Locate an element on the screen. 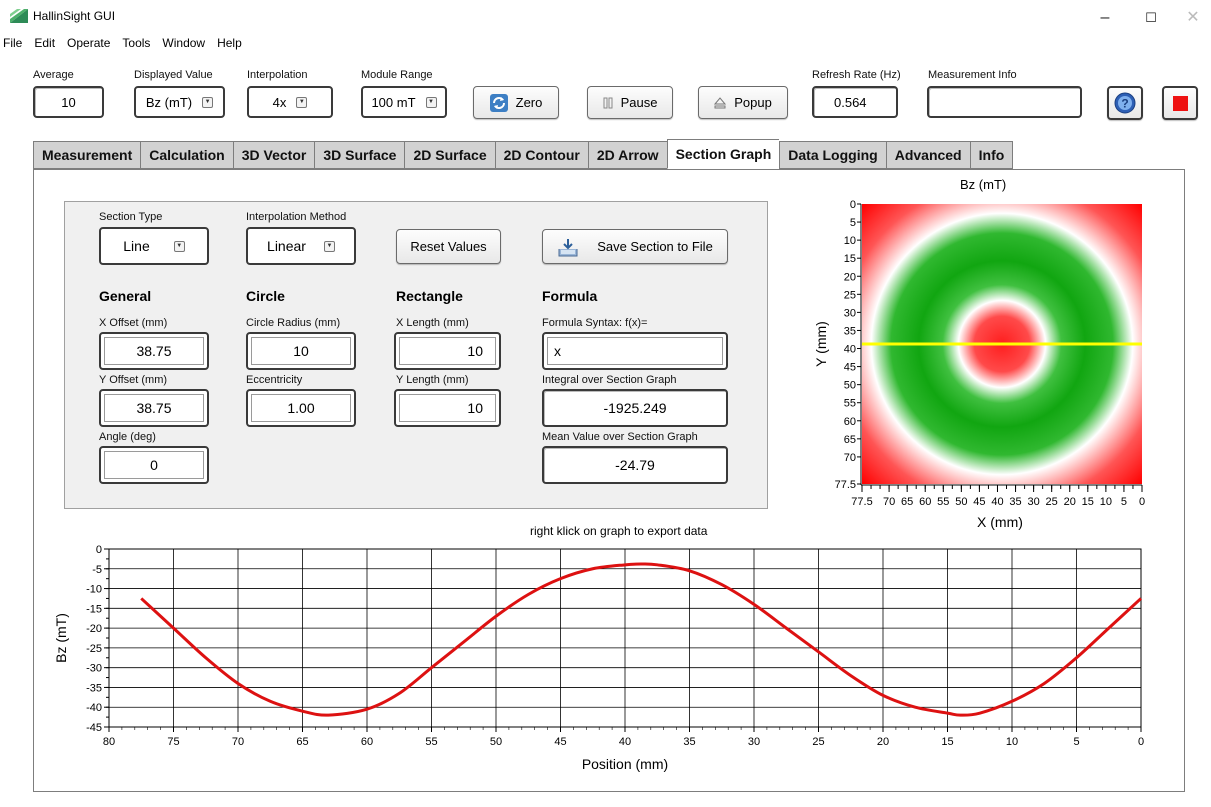 The image size is (1211, 807). average-input: 10 is located at coordinates (68, 102).